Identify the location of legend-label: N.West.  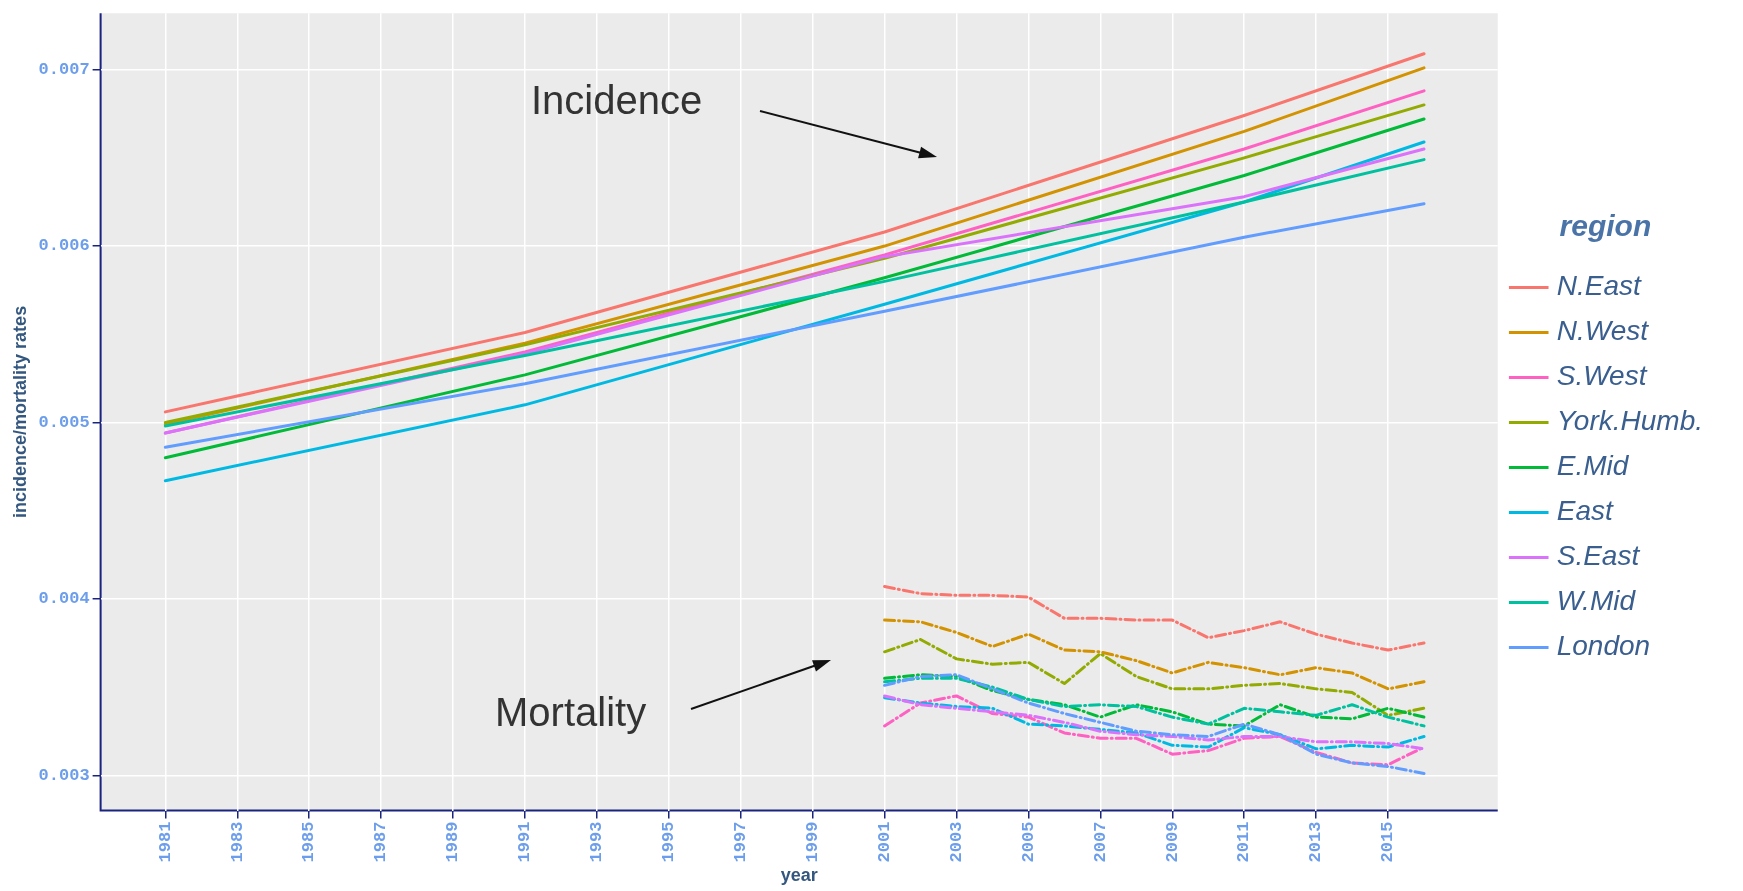
(1603, 331).